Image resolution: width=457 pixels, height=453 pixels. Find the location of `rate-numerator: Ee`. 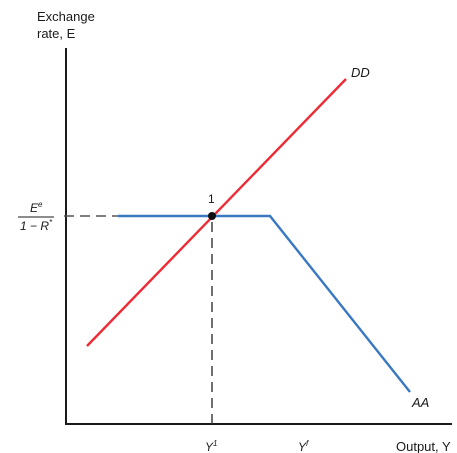

rate-numerator: Ee is located at coordinates (36, 207).